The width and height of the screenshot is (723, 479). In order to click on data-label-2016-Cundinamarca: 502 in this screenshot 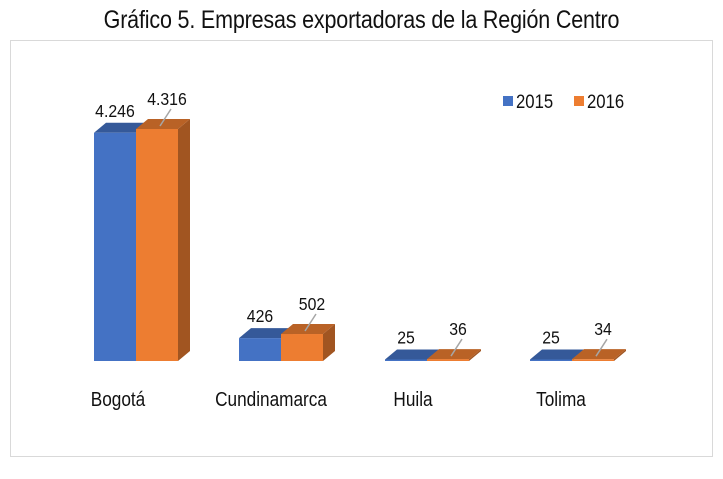, I will do `click(312, 304)`.